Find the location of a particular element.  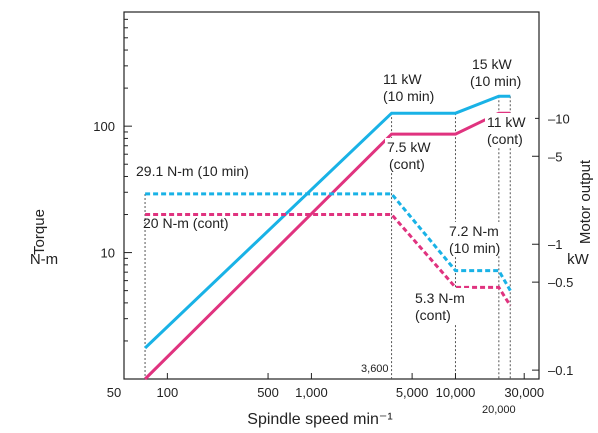

annotation-line: 7.5 kW is located at coordinates (409, 147).